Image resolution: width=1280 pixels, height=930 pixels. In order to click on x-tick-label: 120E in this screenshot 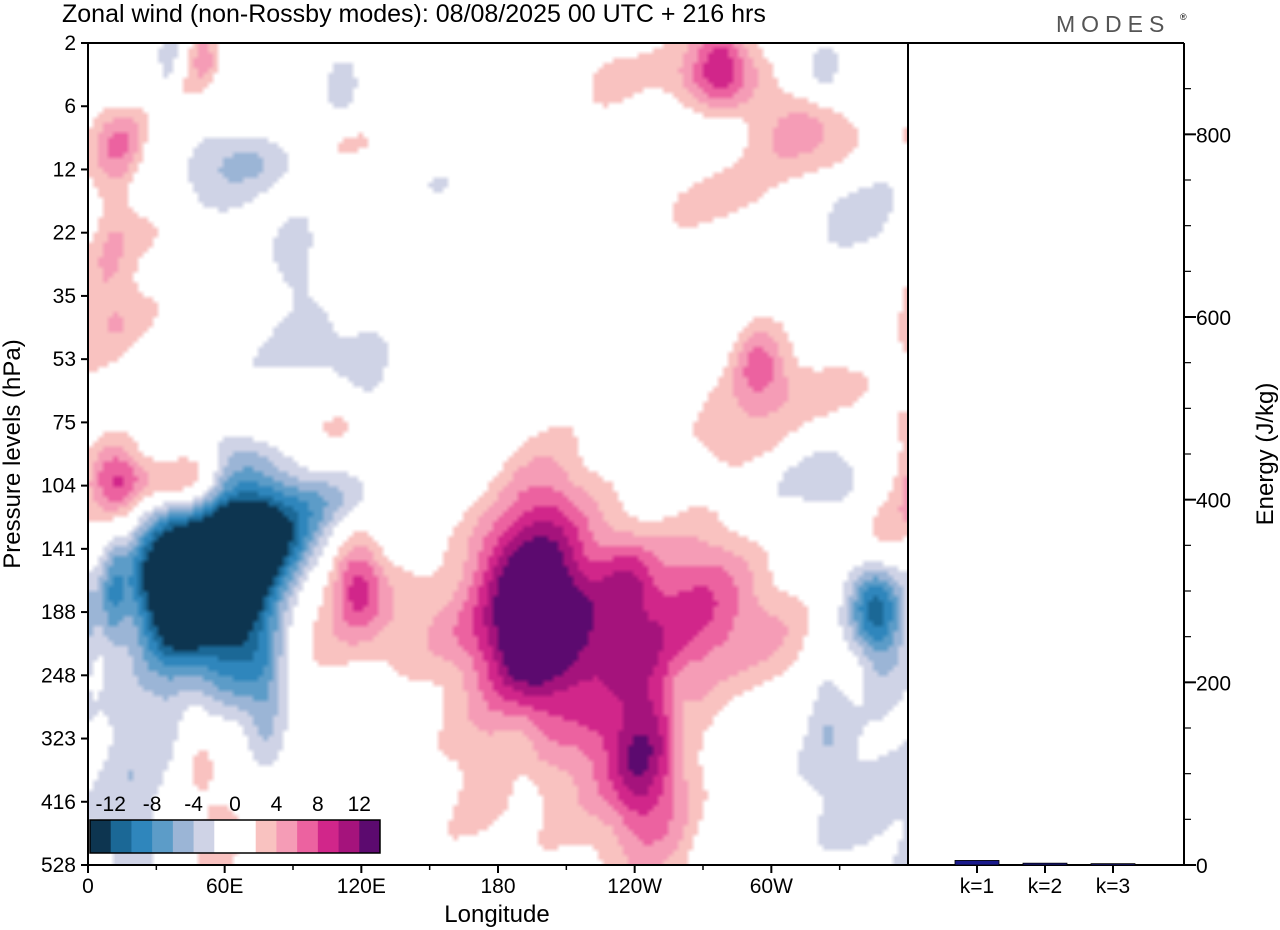, I will do `click(361, 886)`.